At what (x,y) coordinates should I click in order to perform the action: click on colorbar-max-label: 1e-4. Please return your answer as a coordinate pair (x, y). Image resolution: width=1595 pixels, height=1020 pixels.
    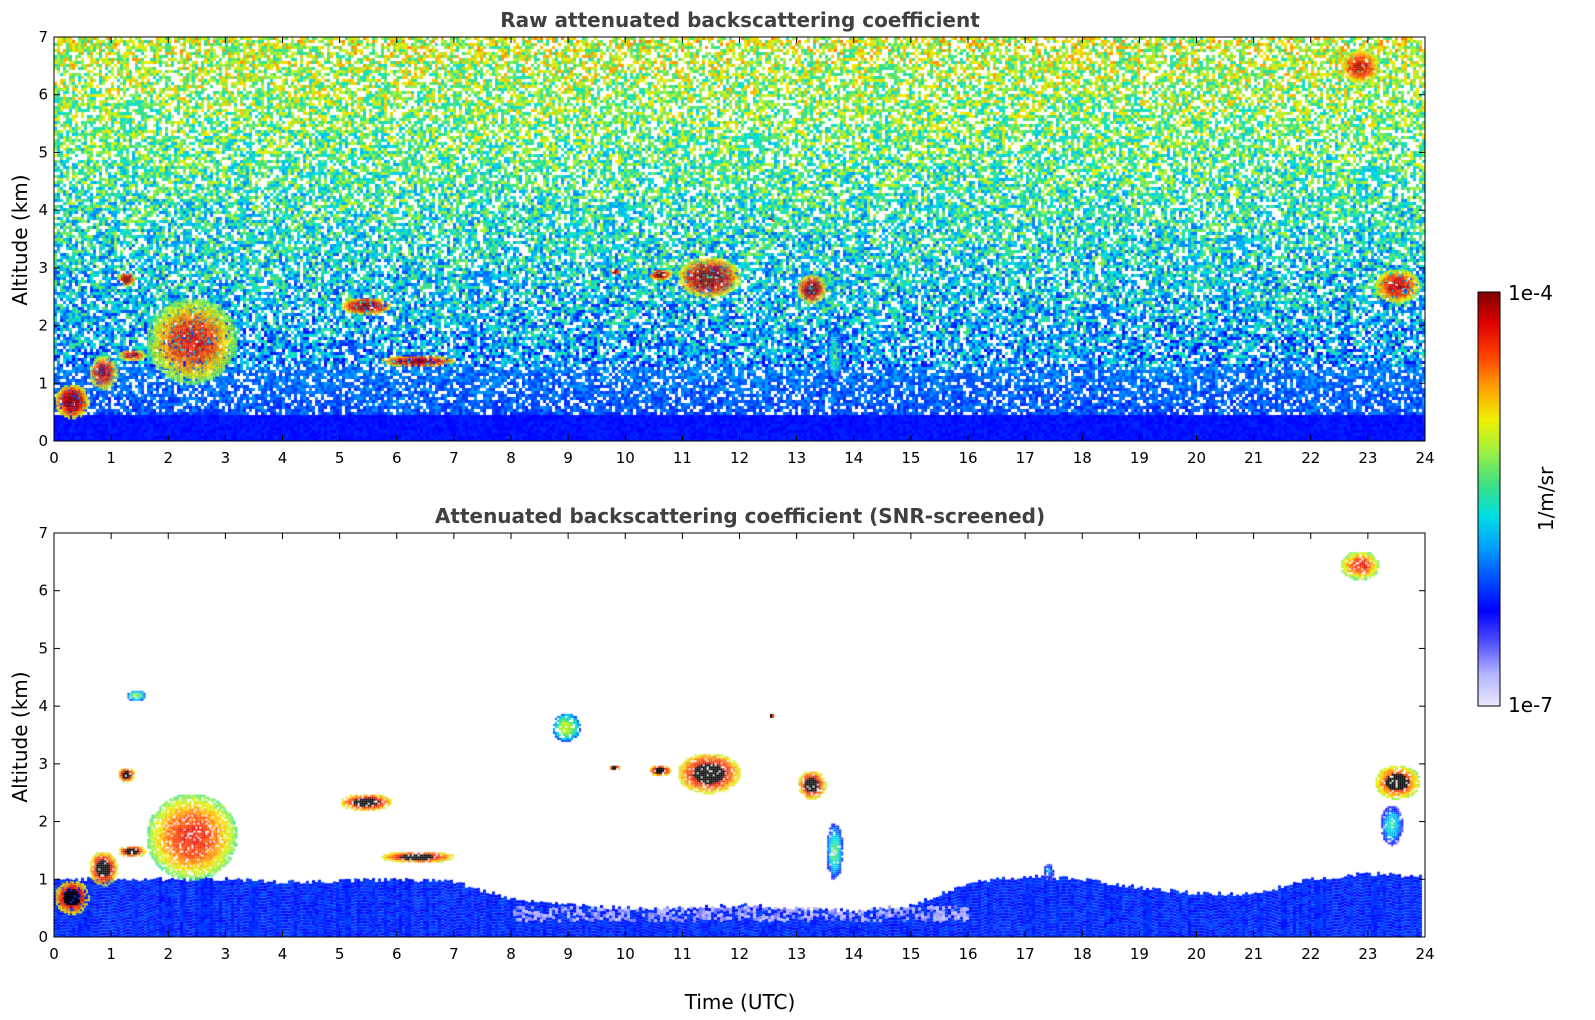
    Looking at the image, I should click on (1530, 293).